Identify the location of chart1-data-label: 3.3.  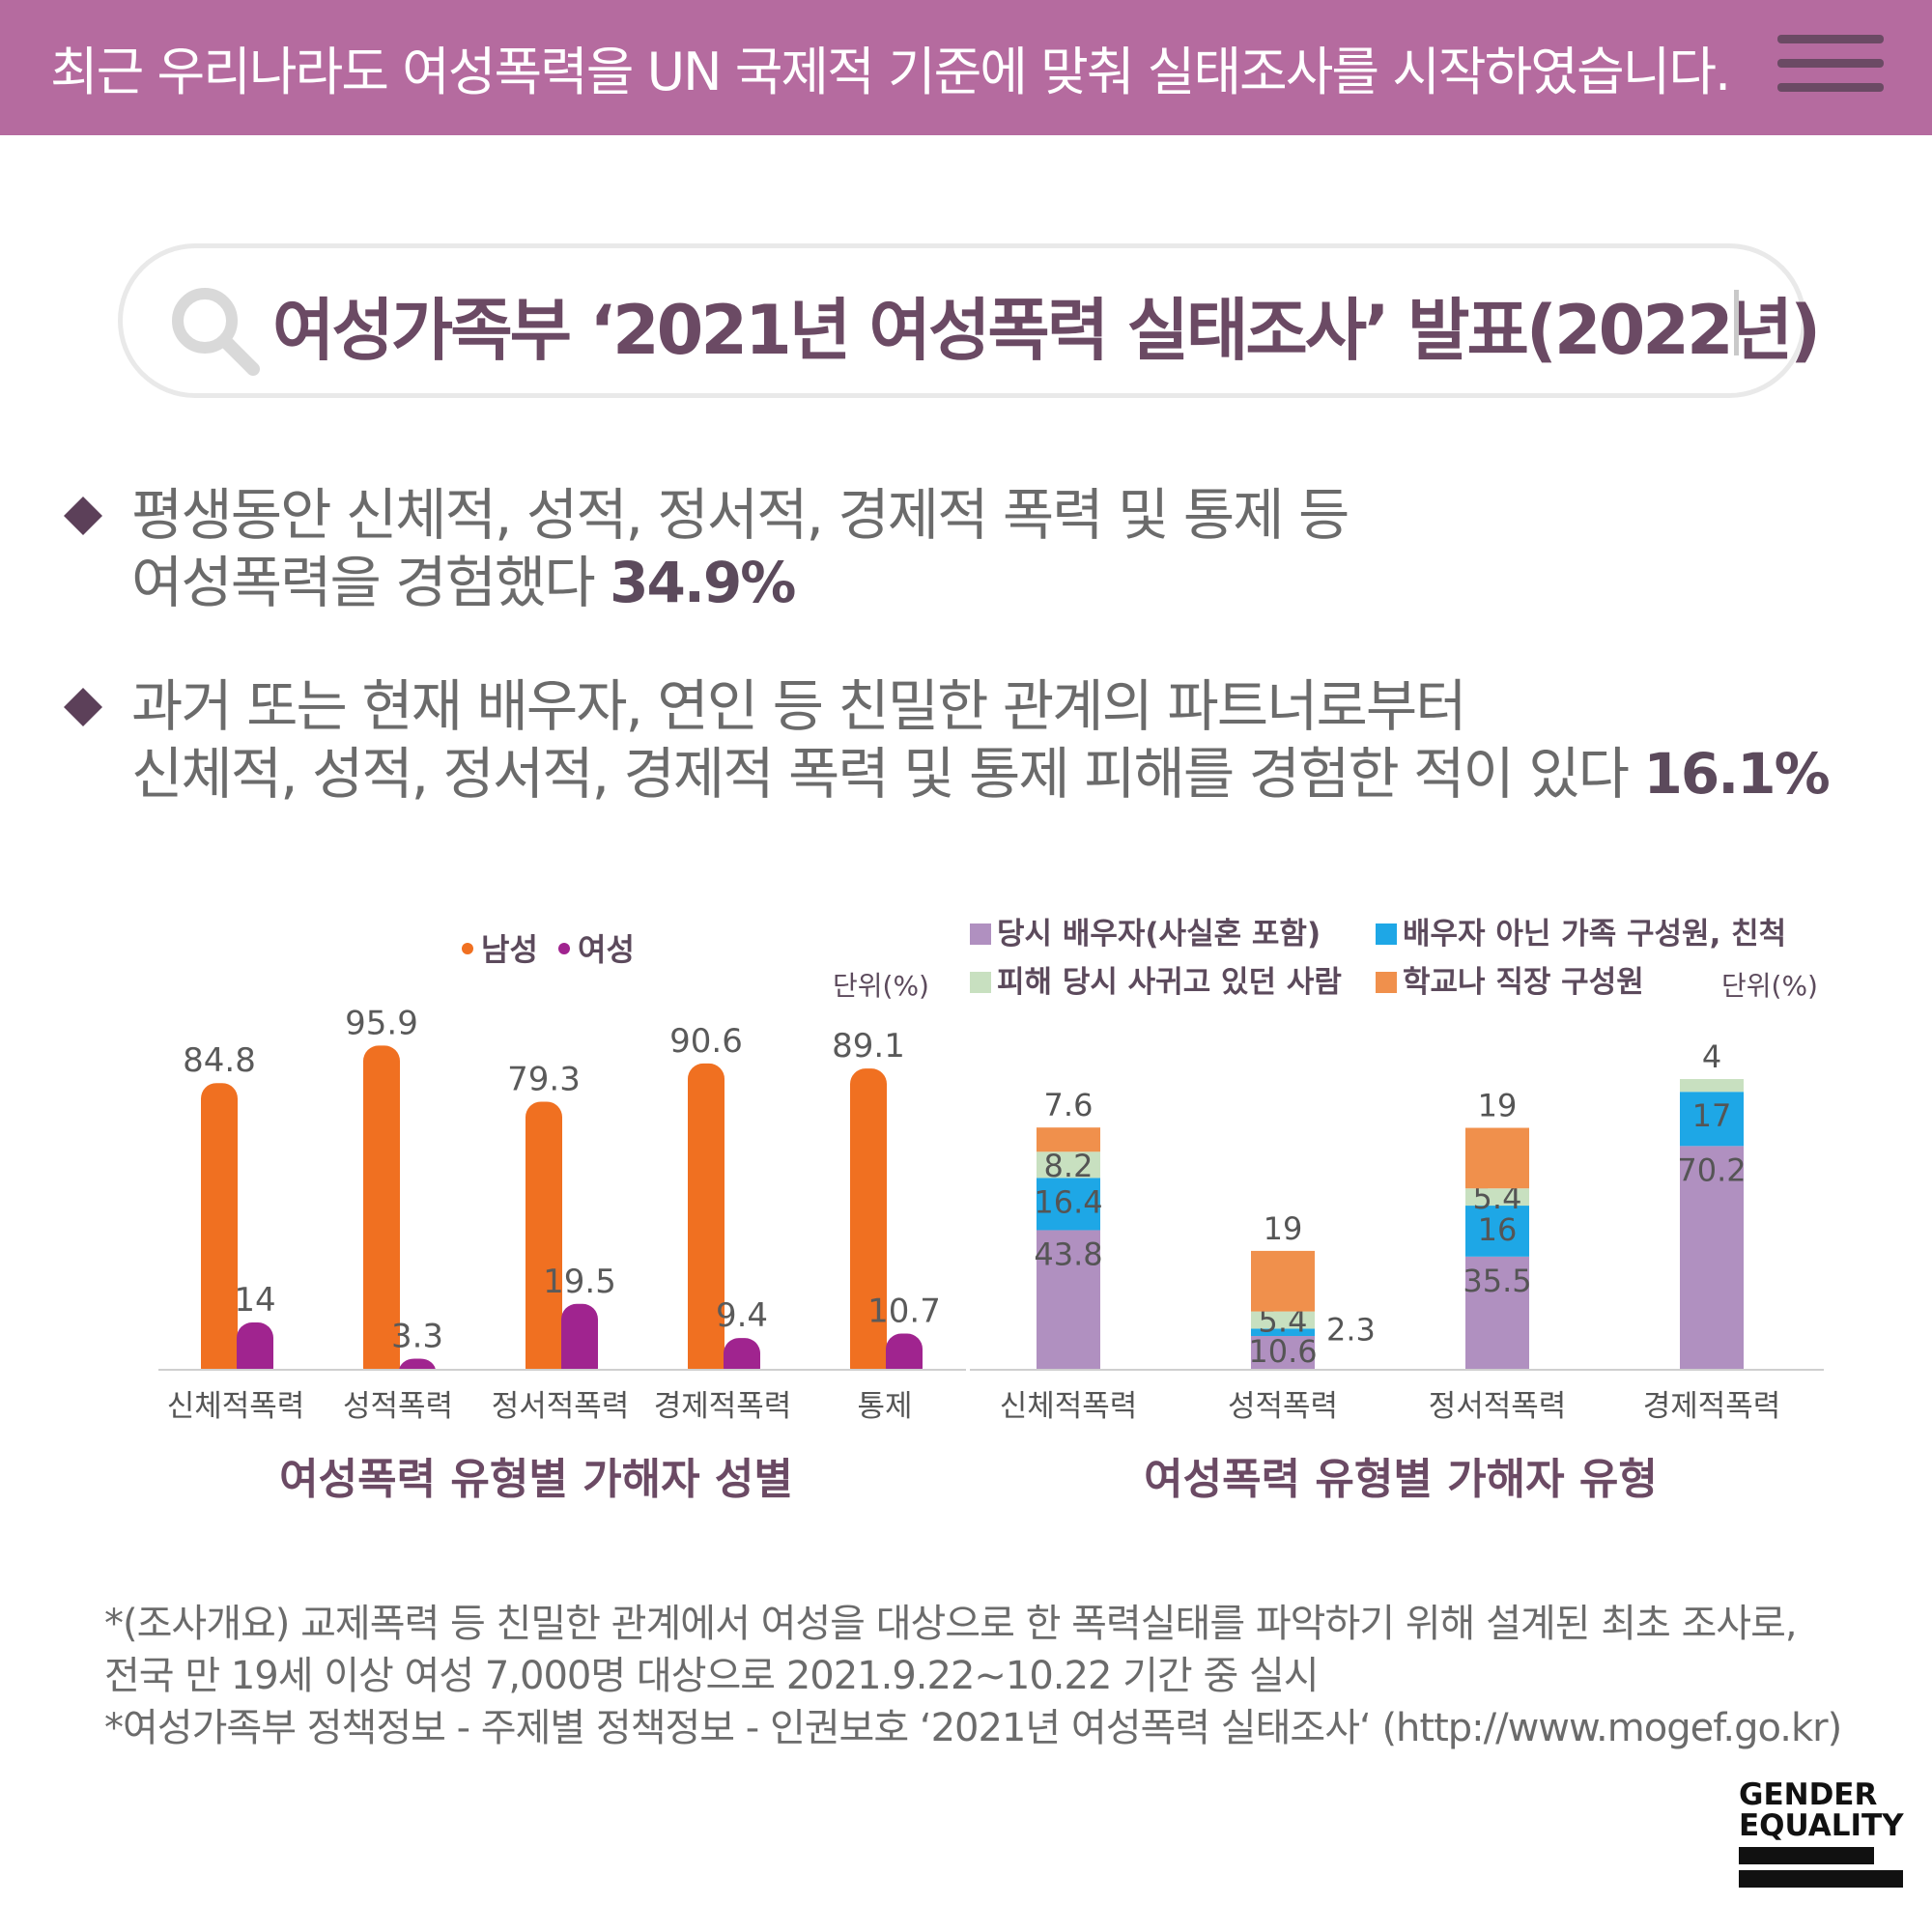
(417, 1336).